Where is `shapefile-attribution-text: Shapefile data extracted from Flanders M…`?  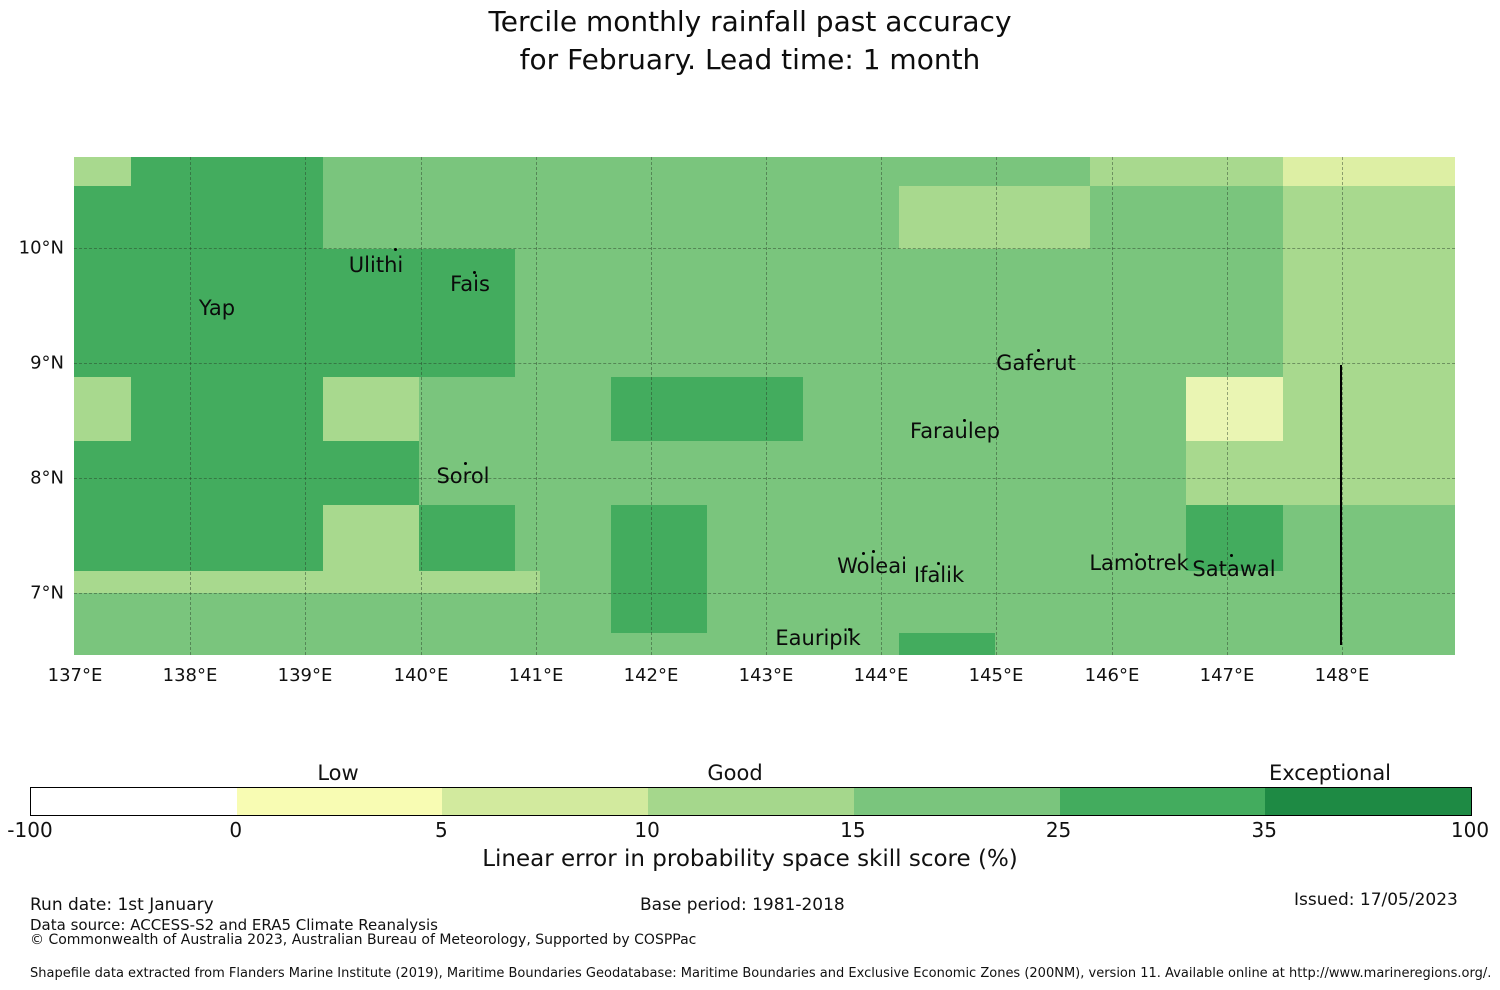 shapefile-attribution-text: Shapefile data extracted from Flanders M… is located at coordinates (761, 973).